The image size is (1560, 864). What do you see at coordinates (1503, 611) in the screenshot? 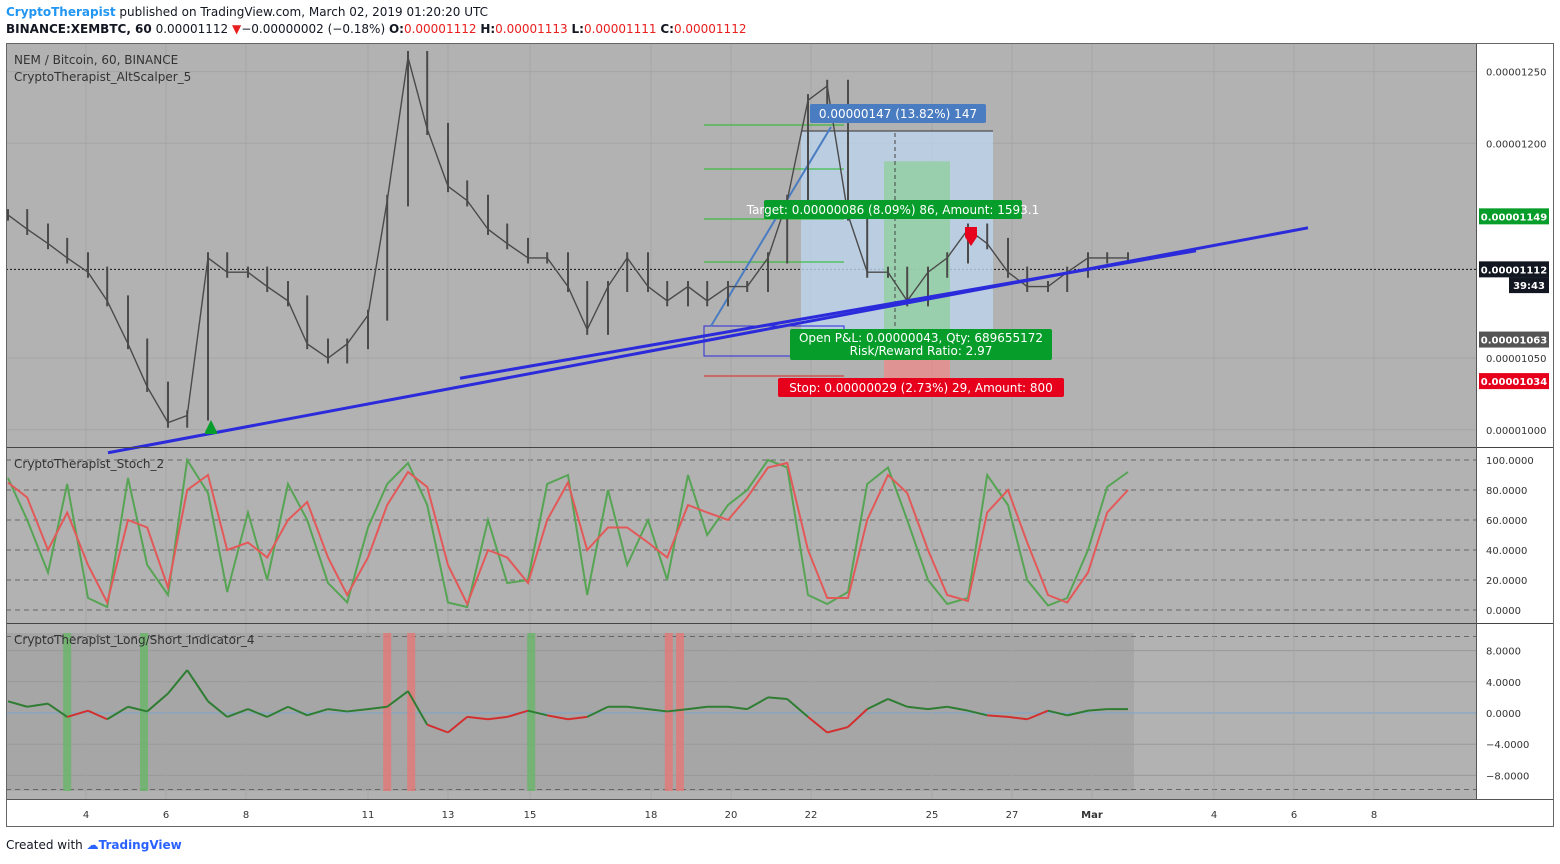
I see `stoch-ytick-label: 0.0000` at bounding box center [1503, 611].